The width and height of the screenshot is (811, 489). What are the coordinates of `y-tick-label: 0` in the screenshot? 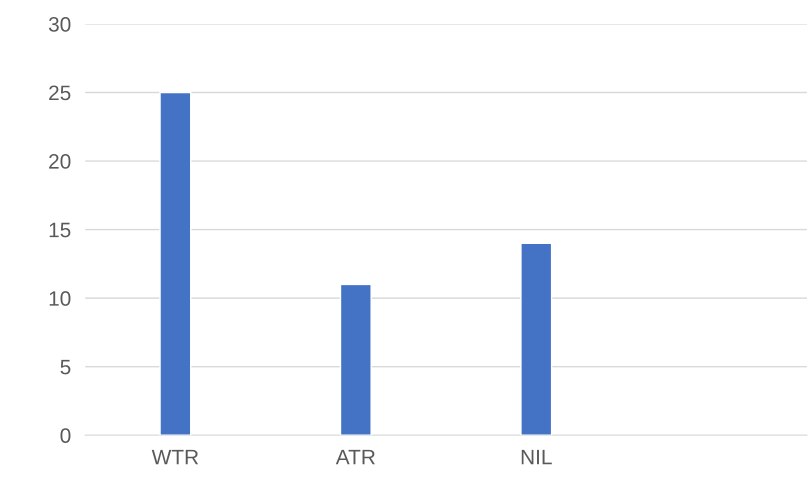 It's located at (65, 435).